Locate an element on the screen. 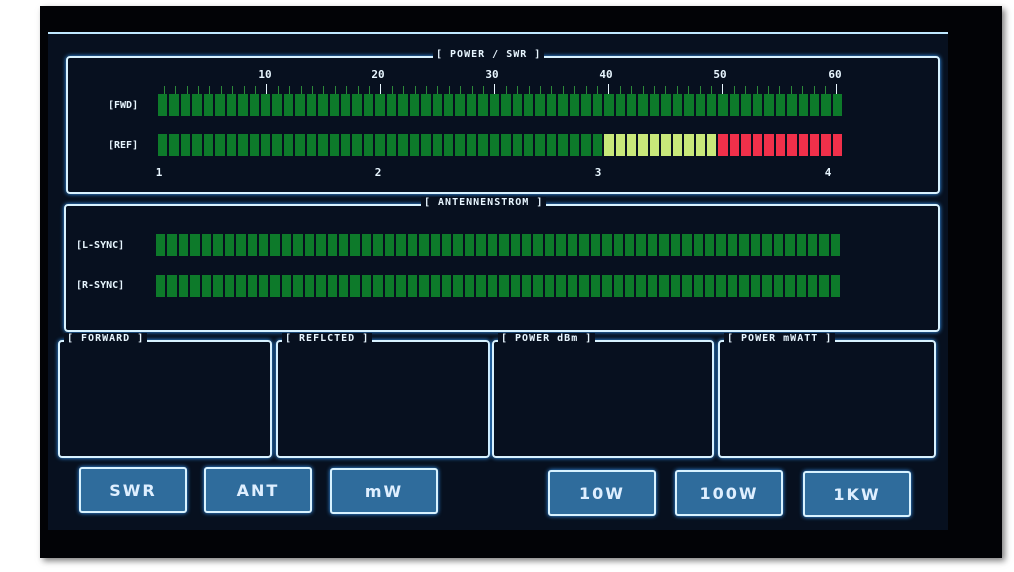 The height and width of the screenshot is (572, 1014). 10w-button: 10W is located at coordinates (602, 493).